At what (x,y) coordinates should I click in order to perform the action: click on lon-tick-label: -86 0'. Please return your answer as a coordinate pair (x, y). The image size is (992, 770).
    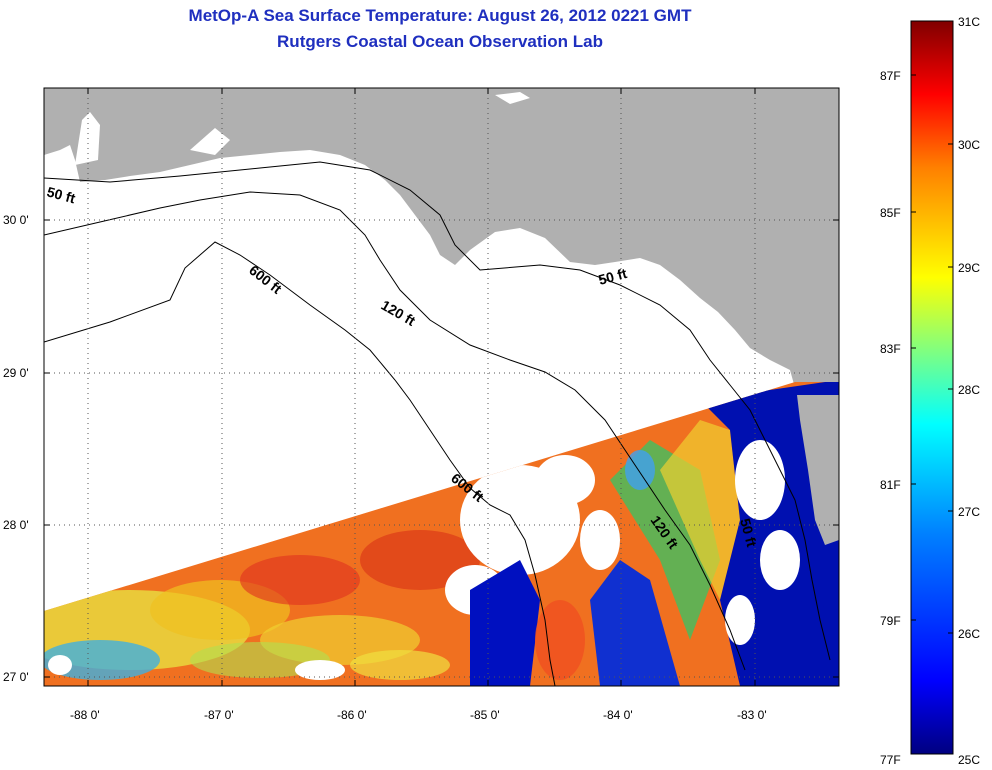
    Looking at the image, I should click on (352, 715).